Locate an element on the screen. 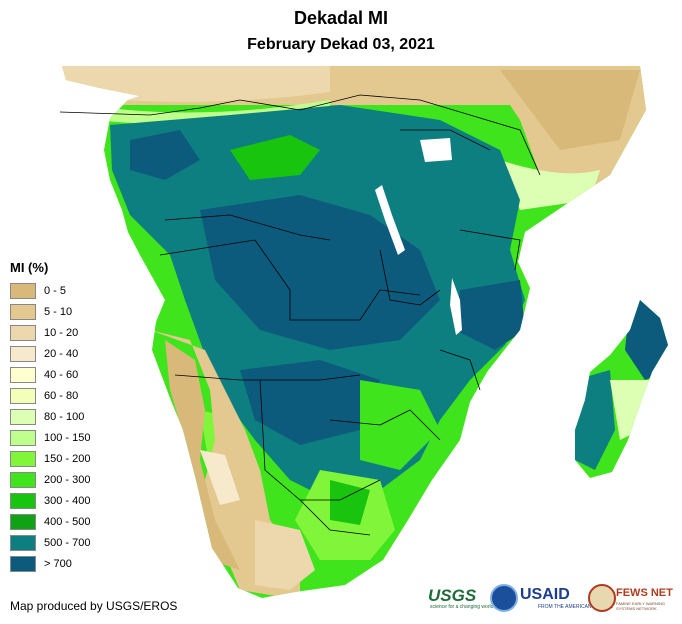  legend-item: 400 - 500 is located at coordinates (50, 521).